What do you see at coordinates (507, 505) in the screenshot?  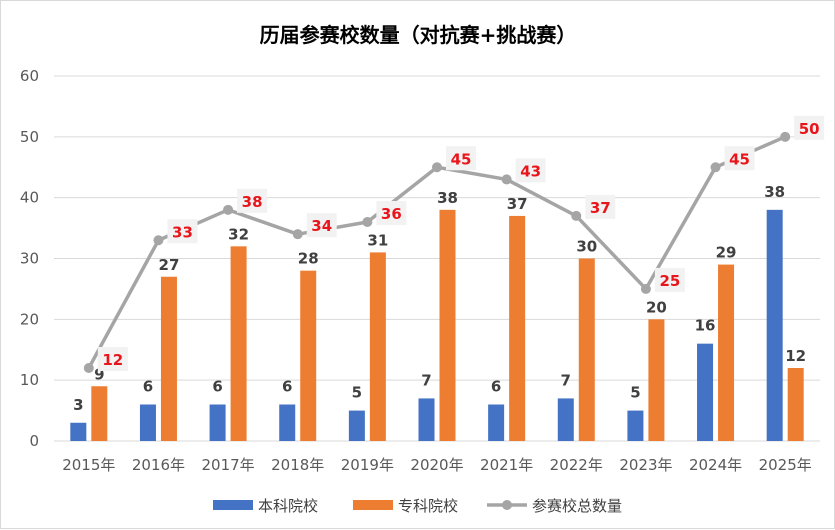 I see `legend-marker-total` at bounding box center [507, 505].